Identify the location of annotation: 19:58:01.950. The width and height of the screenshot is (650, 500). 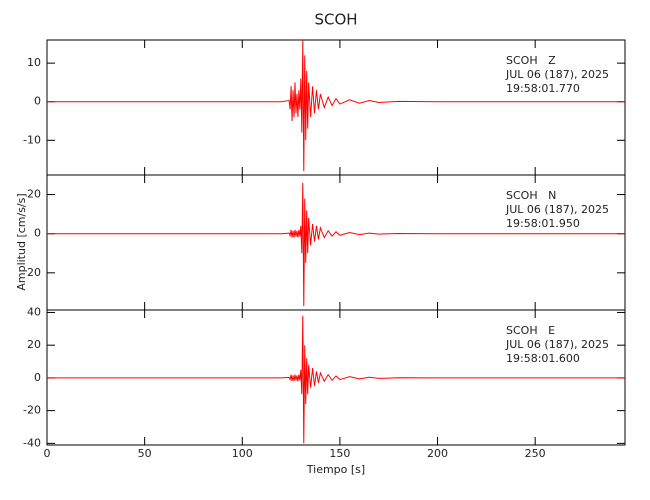
(543, 223).